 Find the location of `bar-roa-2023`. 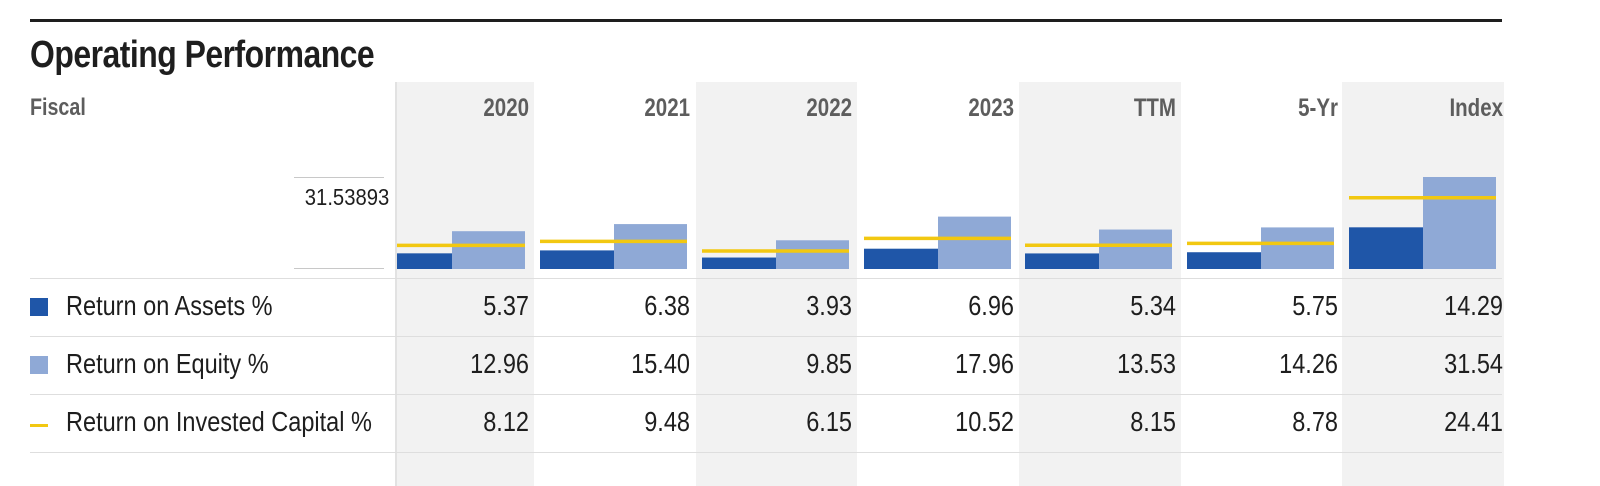

bar-roa-2023 is located at coordinates (901, 258).